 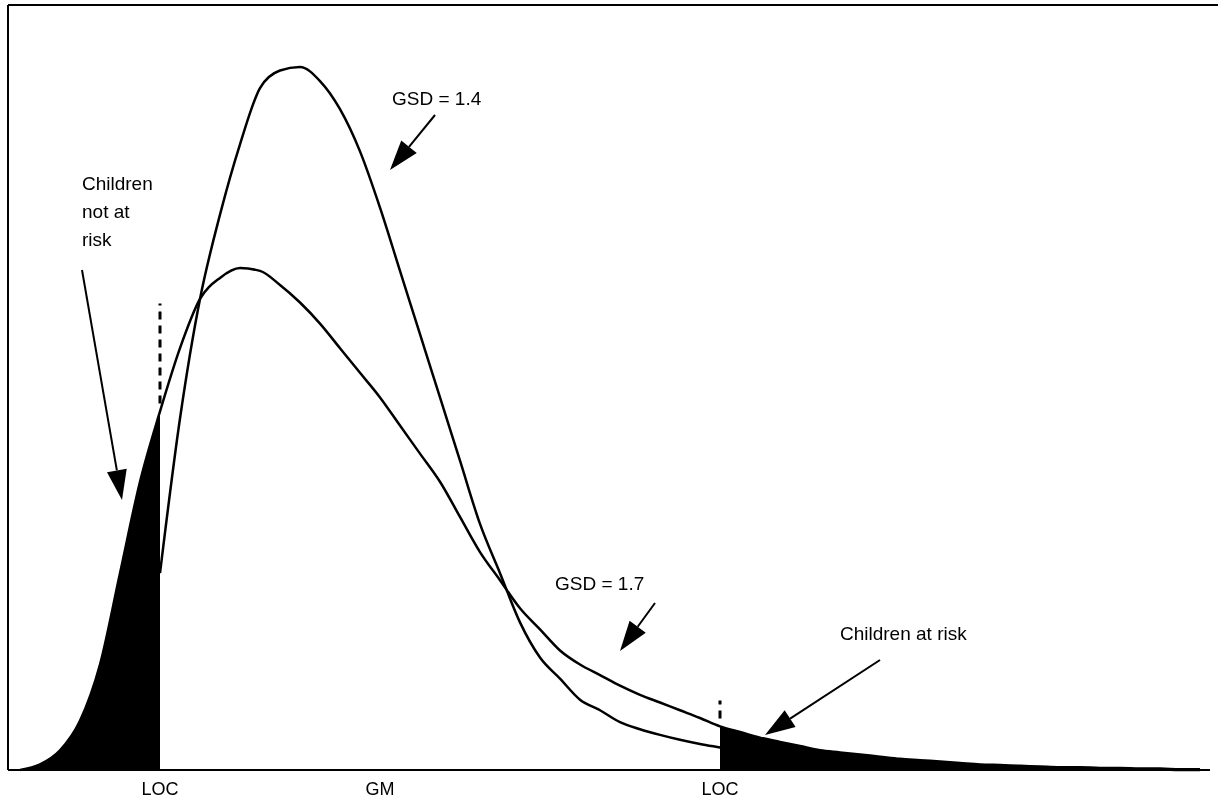 What do you see at coordinates (600, 583) in the screenshot?
I see `series-label: GSD = 1.7` at bounding box center [600, 583].